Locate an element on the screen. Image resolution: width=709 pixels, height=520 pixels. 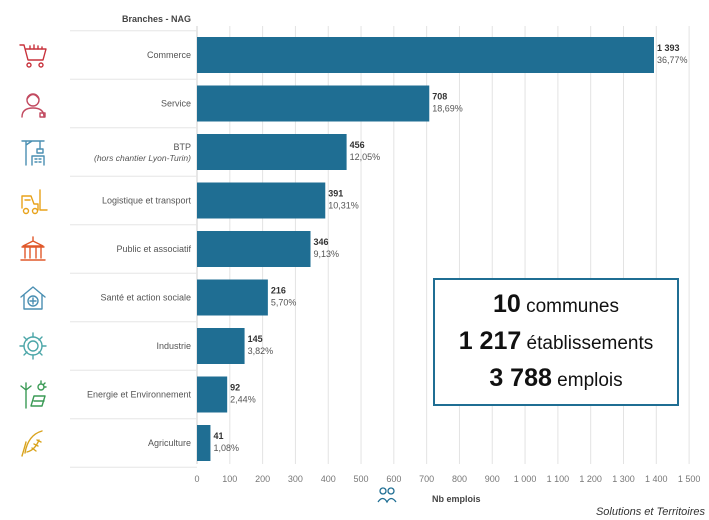
forklift-icon is located at coordinates (33, 201).